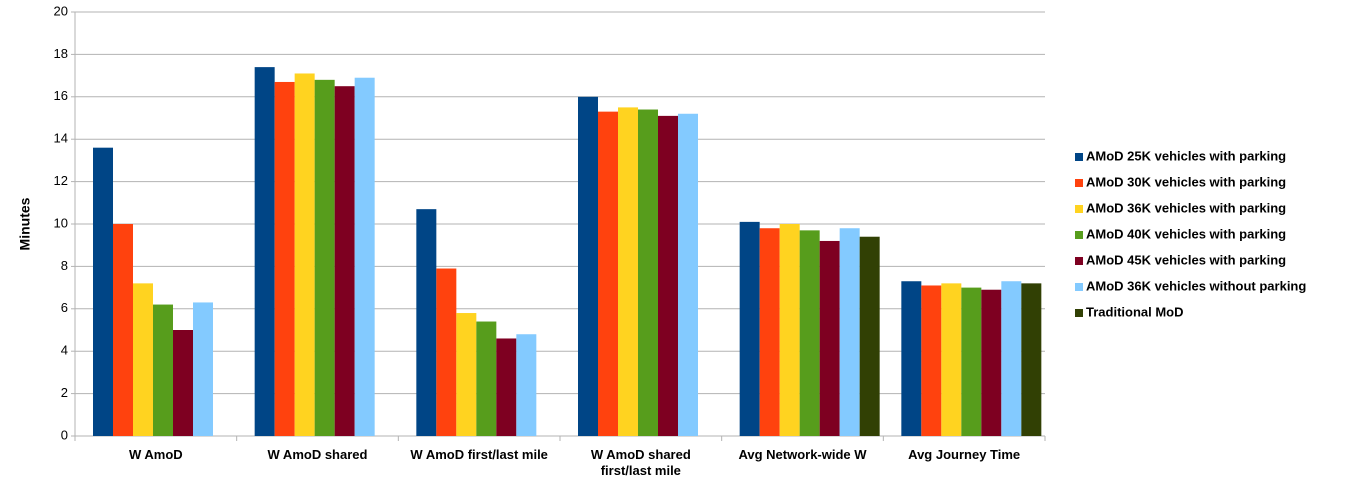 This screenshot has height=491, width=1371. I want to click on y-tick-label: 2, so click(64, 392).